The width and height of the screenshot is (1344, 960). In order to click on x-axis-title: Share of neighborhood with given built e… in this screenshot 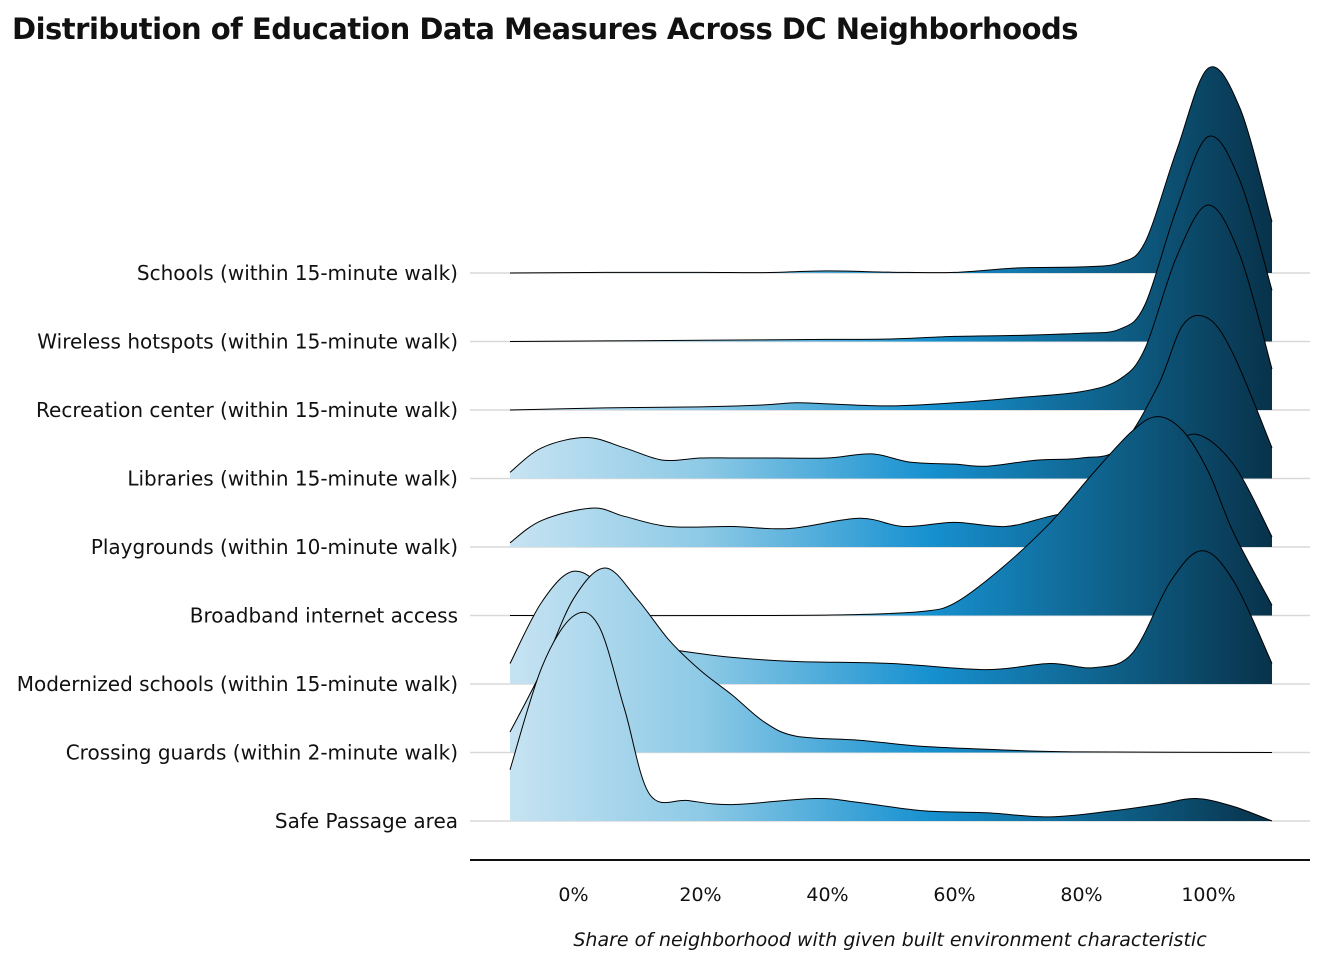, I will do `click(890, 940)`.